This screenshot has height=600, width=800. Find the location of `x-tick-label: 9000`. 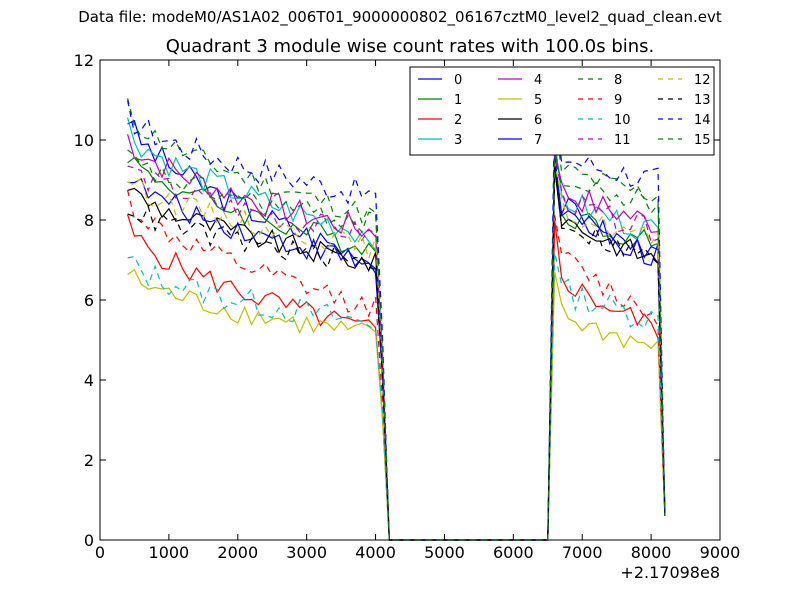

x-tick-label: 9000 is located at coordinates (720, 552).